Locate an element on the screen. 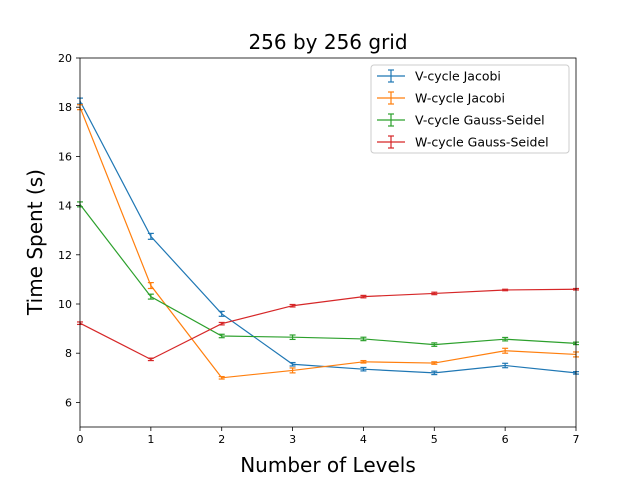 This screenshot has width=640, height=480. y-tick-label: 20 is located at coordinates (65, 58).